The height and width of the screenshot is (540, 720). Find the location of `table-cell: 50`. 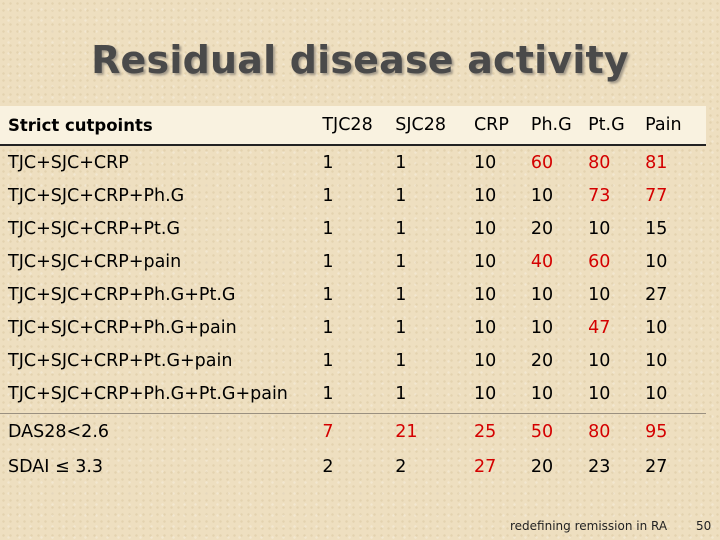

table-cell: 50 is located at coordinates (542, 431).